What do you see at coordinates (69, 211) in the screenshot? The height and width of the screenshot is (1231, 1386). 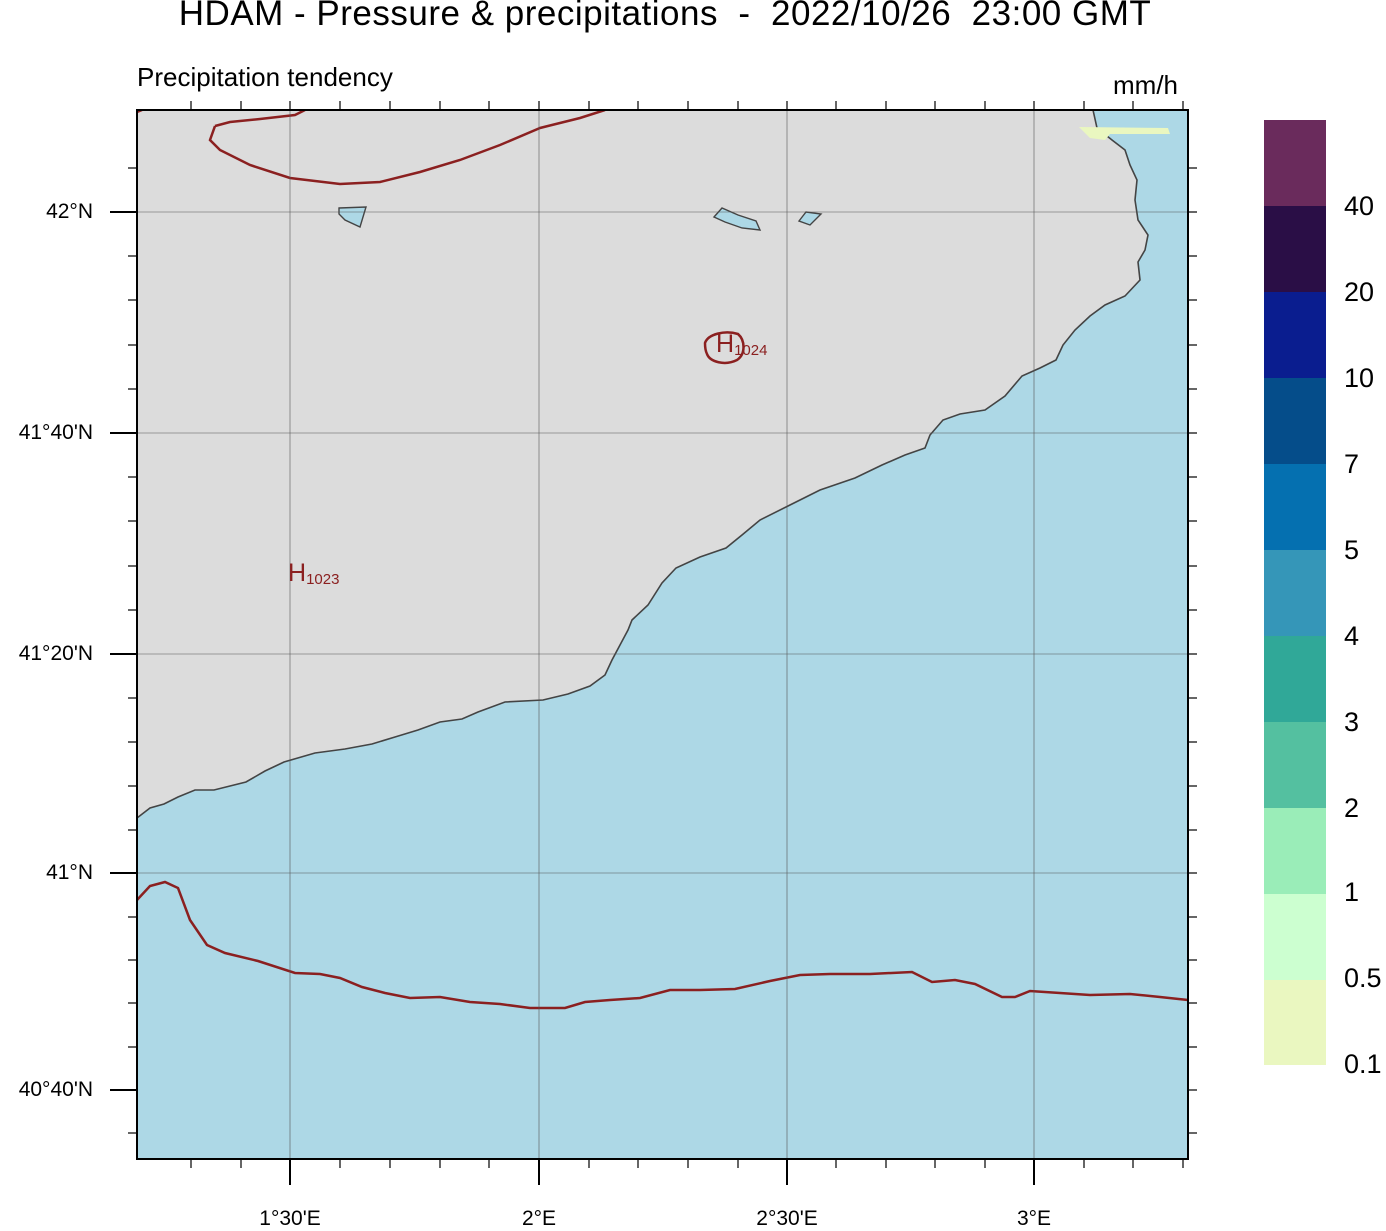 I see `lat-label-42n: 42°N` at bounding box center [69, 211].